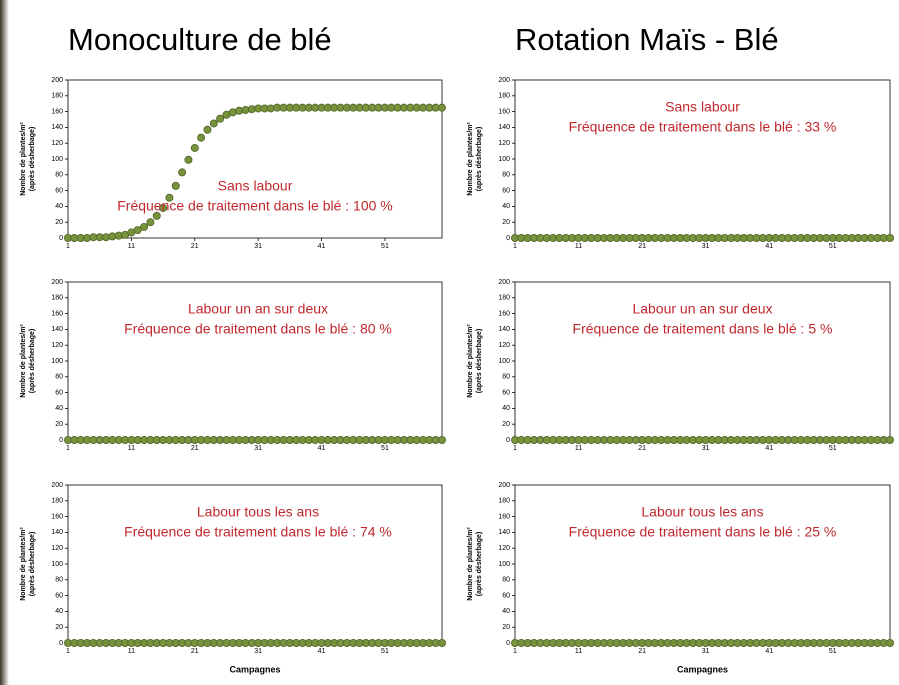 The width and height of the screenshot is (899, 685). What do you see at coordinates (702, 309) in the screenshot?
I see `annotation: Labour un an sur deux` at bounding box center [702, 309].